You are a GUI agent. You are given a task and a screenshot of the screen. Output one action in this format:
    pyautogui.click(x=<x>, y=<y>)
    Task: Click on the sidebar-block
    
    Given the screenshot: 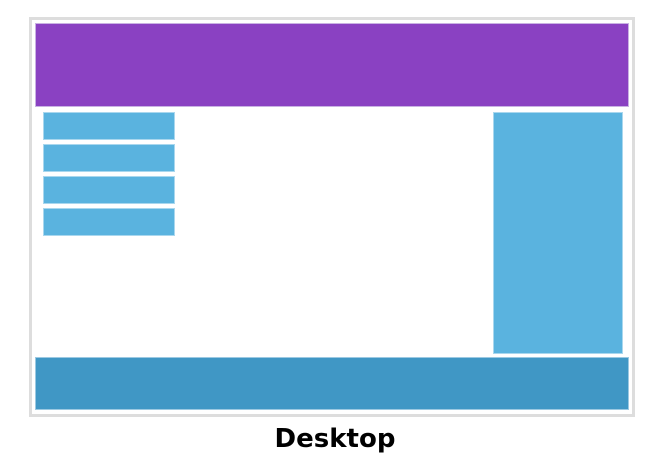 What is the action you would take?
    pyautogui.click(x=558, y=233)
    